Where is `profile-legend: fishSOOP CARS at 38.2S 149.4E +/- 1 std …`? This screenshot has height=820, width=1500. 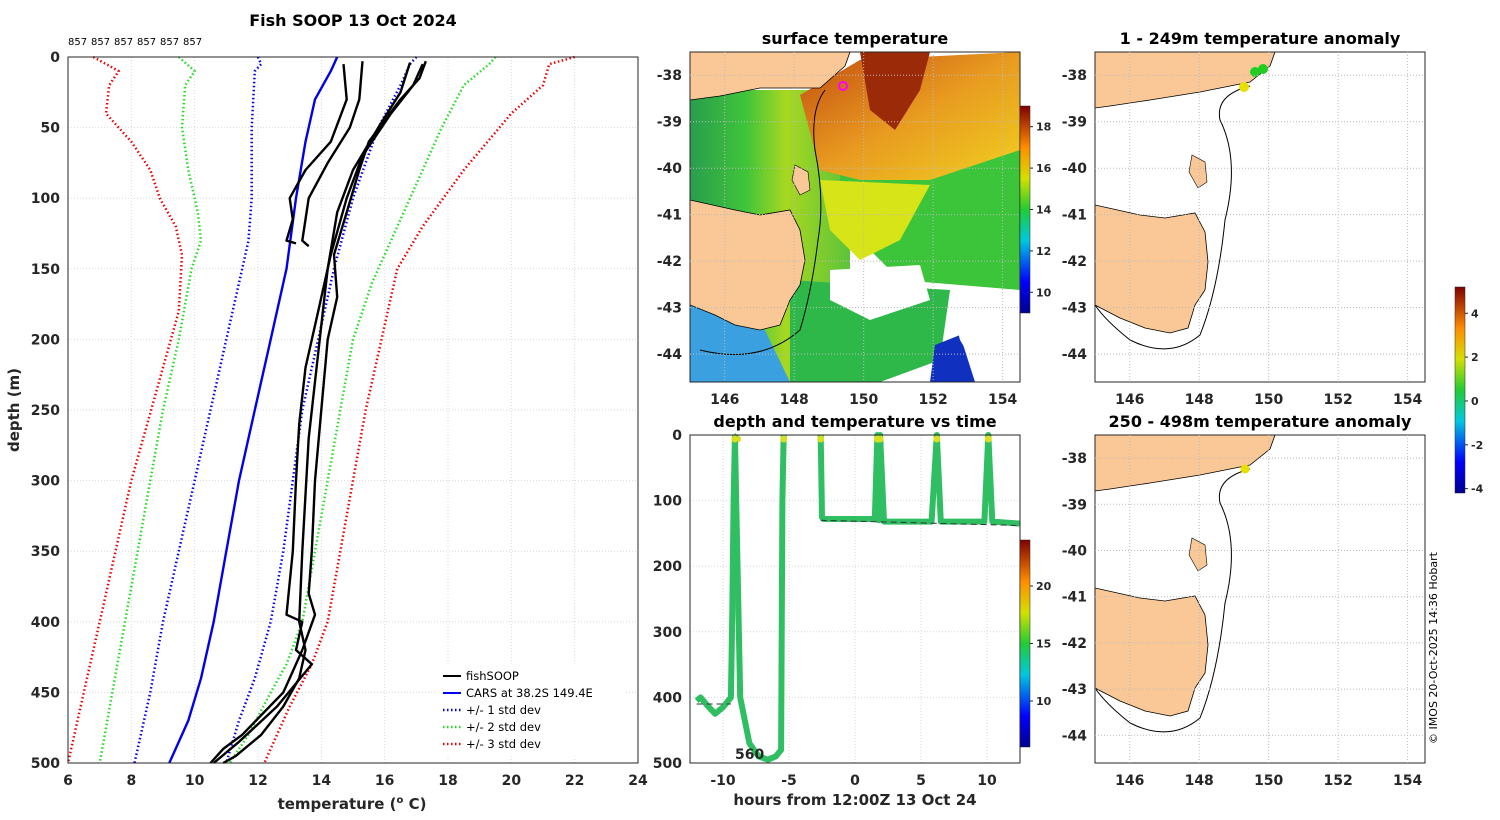 profile-legend: fishSOOP CARS at 38.2S 149.4E +/- 1 std … is located at coordinates (530, 710).